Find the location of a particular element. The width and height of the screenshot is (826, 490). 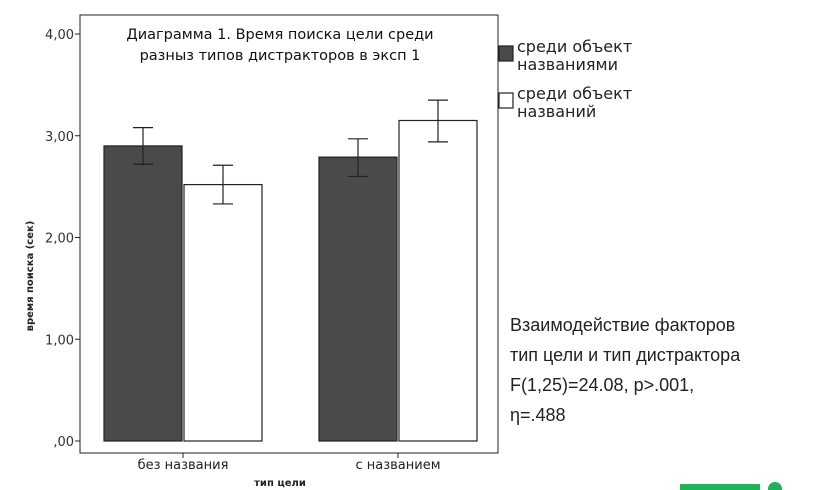

error-bars is located at coordinates (290, 152).